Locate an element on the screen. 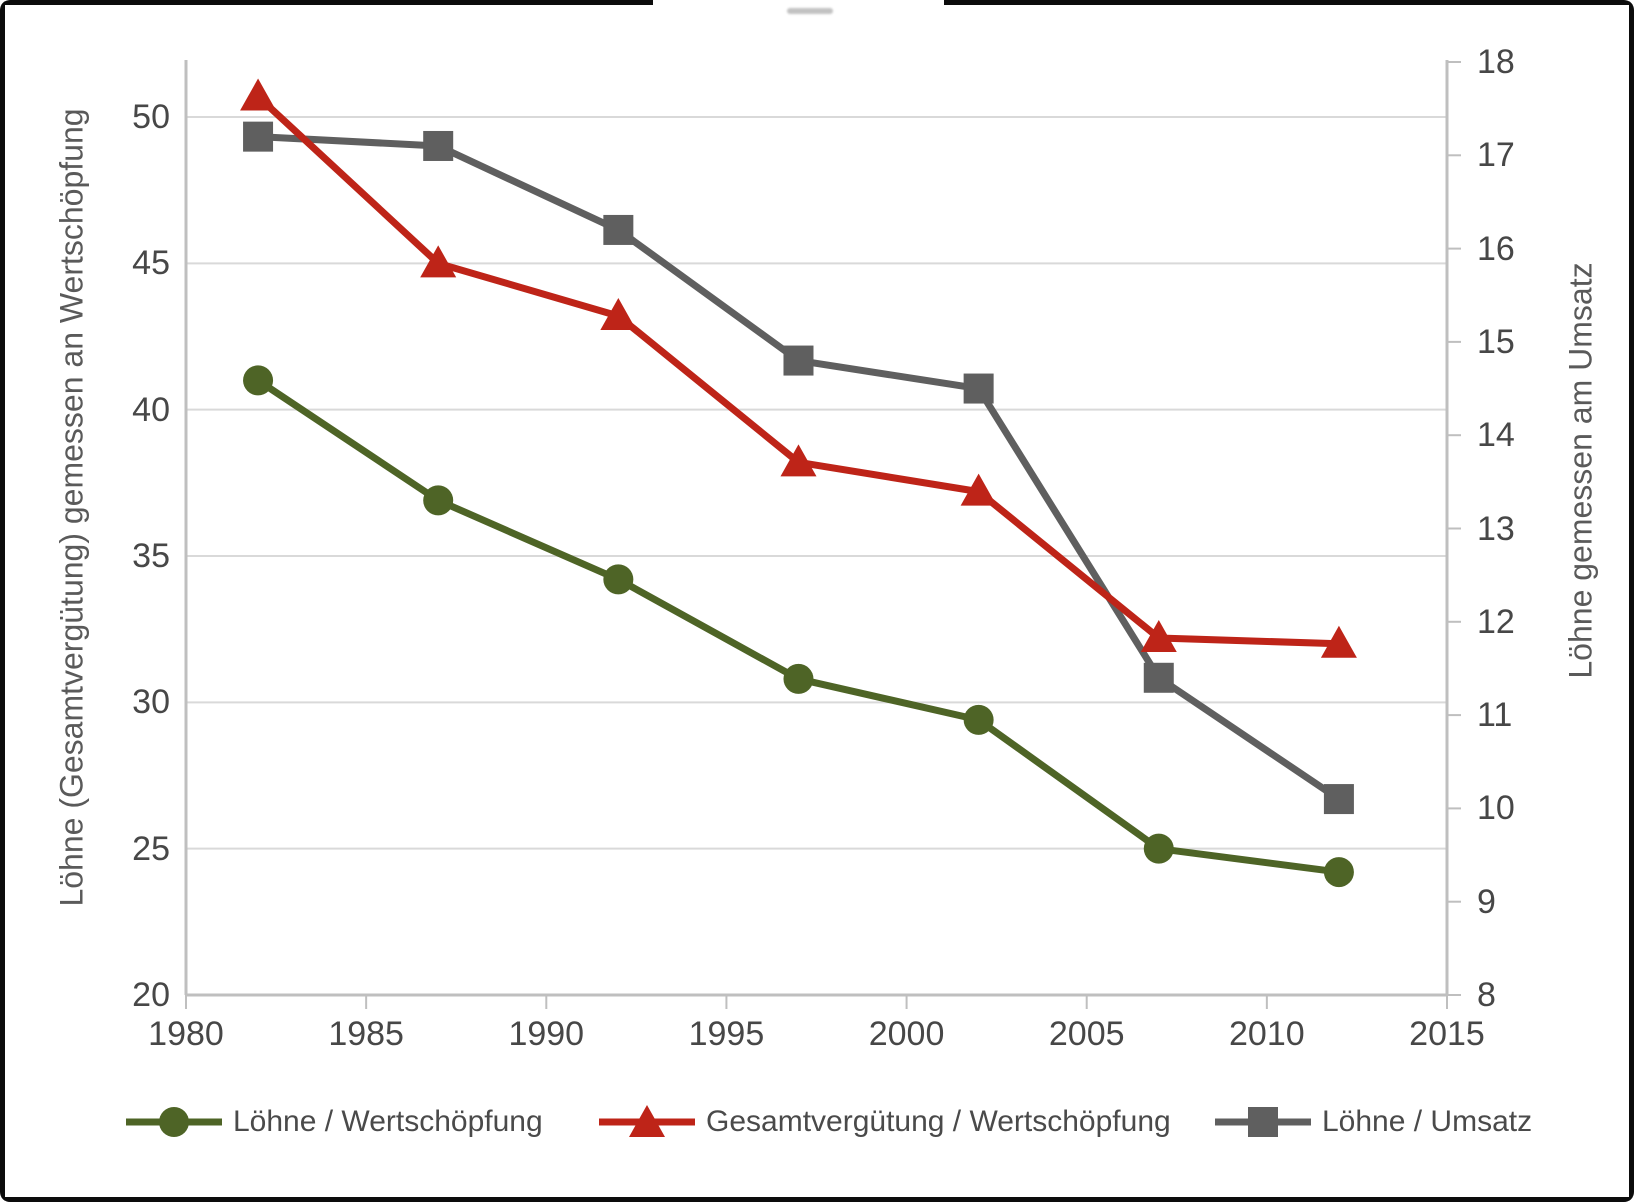  legend-label: Gesamtvergütung / Wertschöpfung is located at coordinates (938, 1121).